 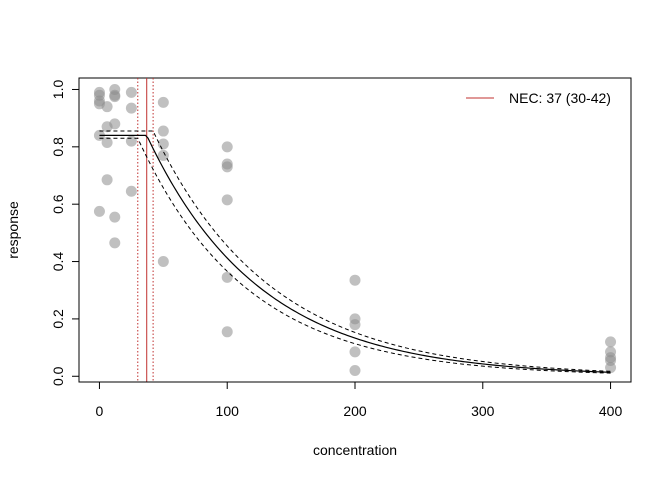 What do you see at coordinates (58, 90) in the screenshot?
I see `y-tick-label: 1.0` at bounding box center [58, 90].